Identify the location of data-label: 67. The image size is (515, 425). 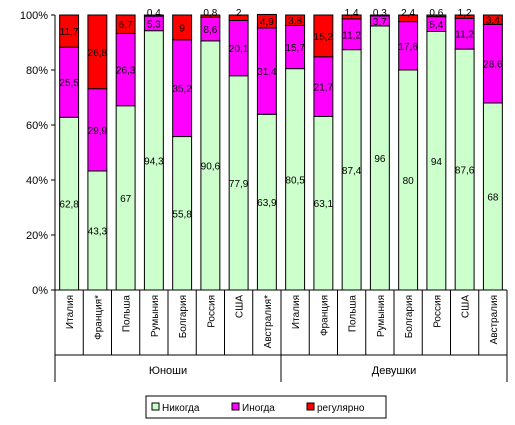
(126, 199).